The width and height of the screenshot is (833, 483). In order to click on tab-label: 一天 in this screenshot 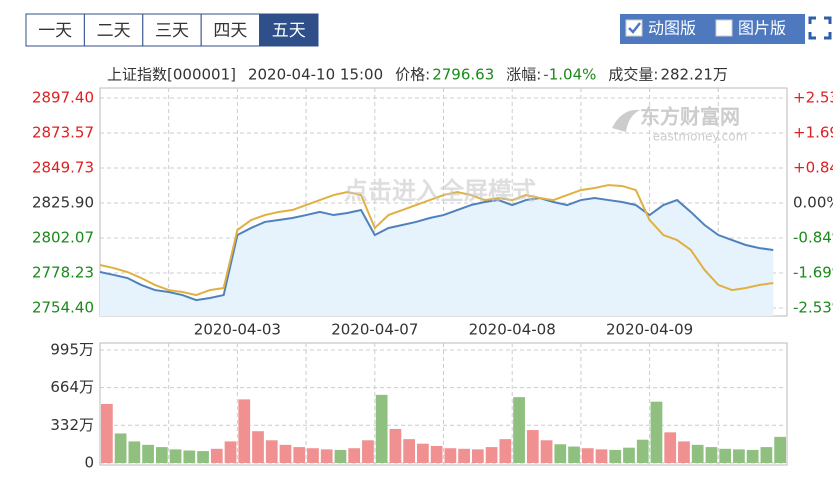, I will do `click(55, 31)`.